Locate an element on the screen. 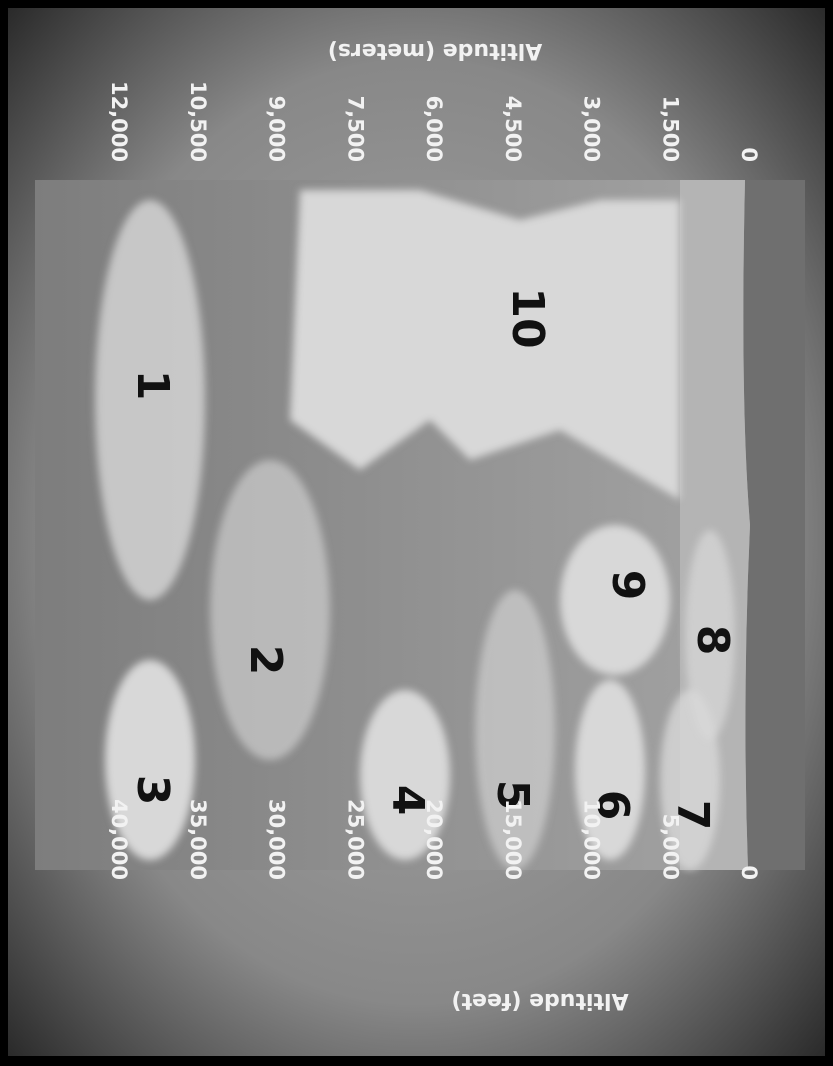  cloud-altocumulus is located at coordinates (405, 775).